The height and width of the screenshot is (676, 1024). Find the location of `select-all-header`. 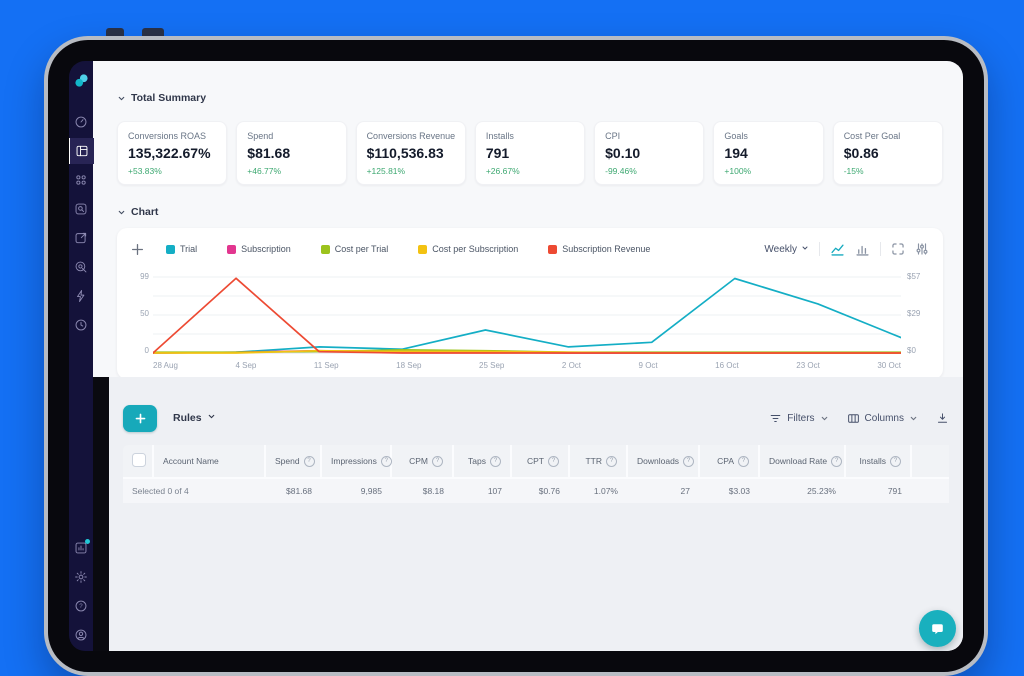

select-all-header is located at coordinates (138, 462).